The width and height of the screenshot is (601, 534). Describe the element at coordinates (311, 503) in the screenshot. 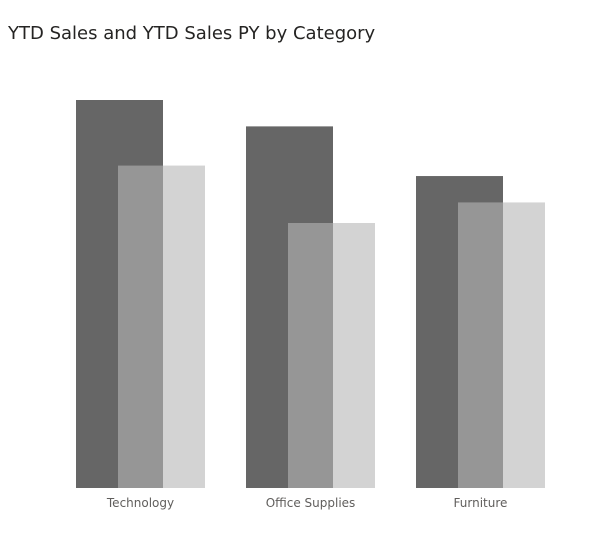

I see `x-tick-label-office-supplies: Office Supplies` at that location.